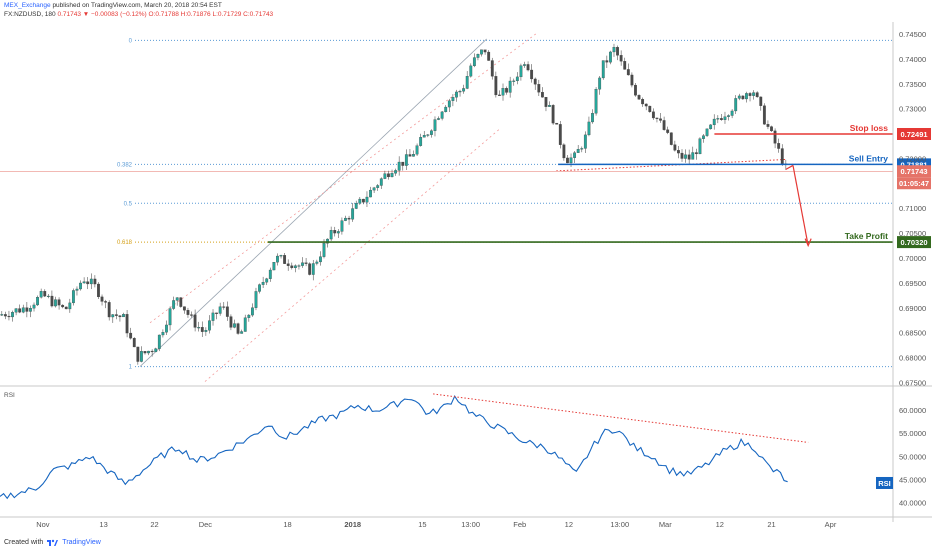  What do you see at coordinates (352, 255) in the screenshot?
I see `trend-channel-line` at bounding box center [352, 255].